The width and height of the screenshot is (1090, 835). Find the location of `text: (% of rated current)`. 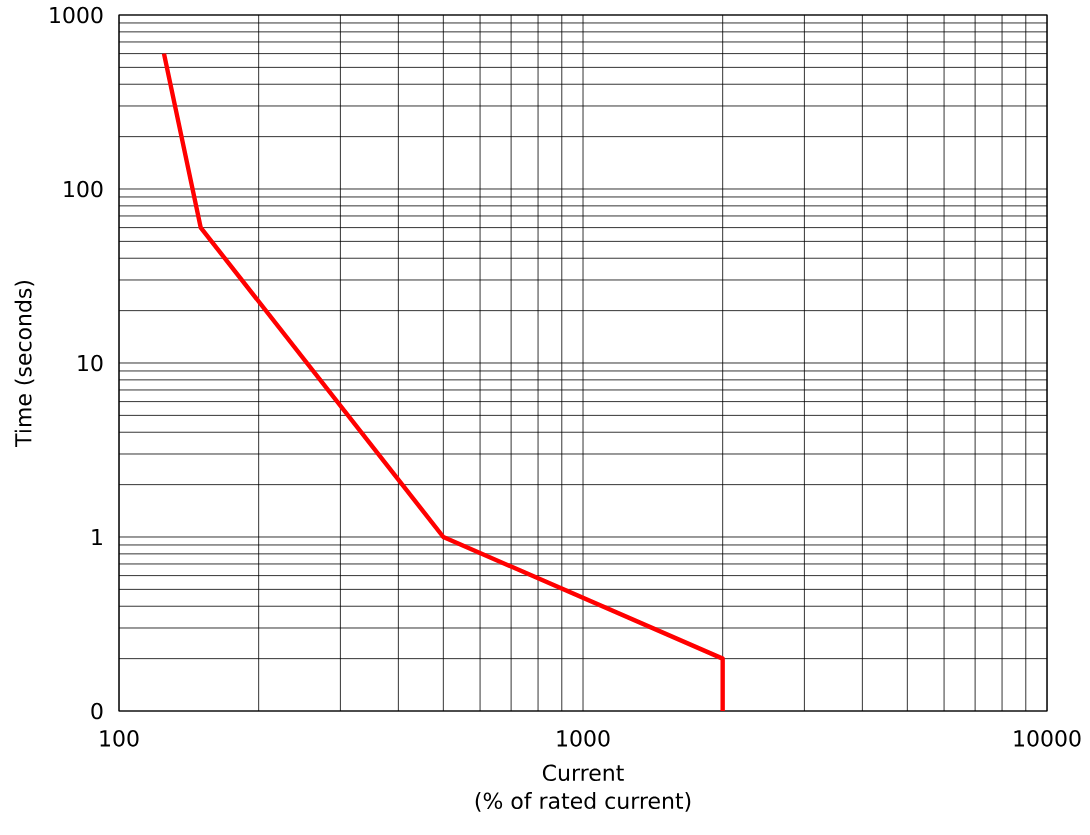

text: (% of rated current) is located at coordinates (583, 802).